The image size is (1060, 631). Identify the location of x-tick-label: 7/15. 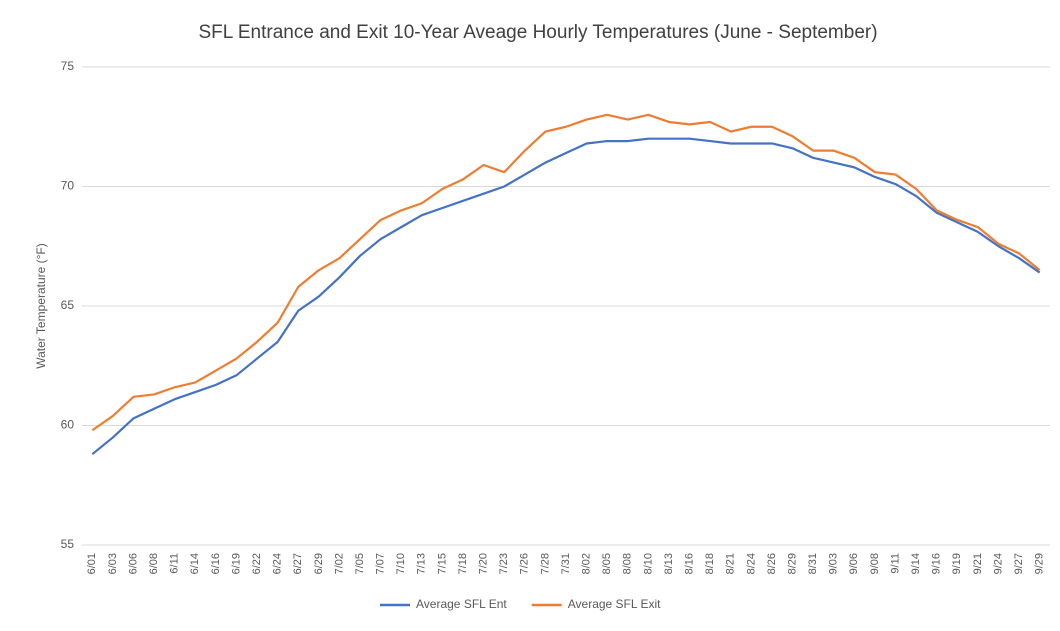
(442, 563).